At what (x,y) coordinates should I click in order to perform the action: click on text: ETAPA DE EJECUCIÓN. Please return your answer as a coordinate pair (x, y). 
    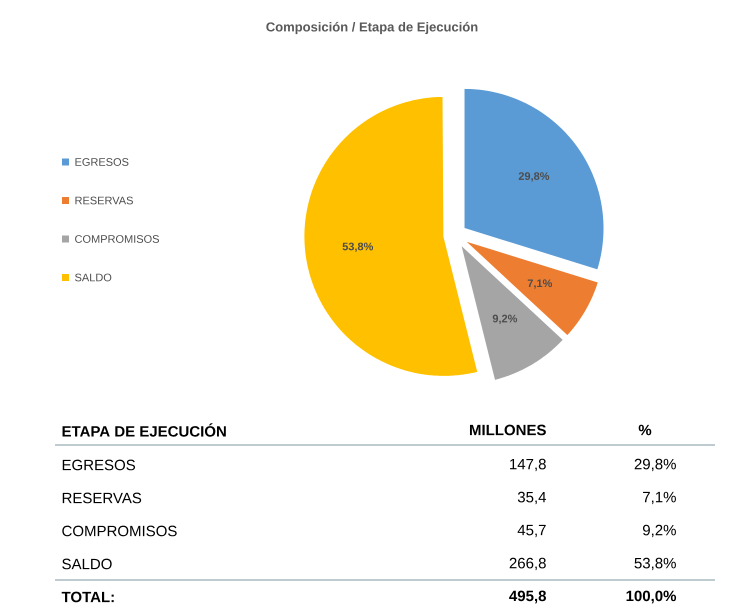
    Looking at the image, I should click on (144, 430).